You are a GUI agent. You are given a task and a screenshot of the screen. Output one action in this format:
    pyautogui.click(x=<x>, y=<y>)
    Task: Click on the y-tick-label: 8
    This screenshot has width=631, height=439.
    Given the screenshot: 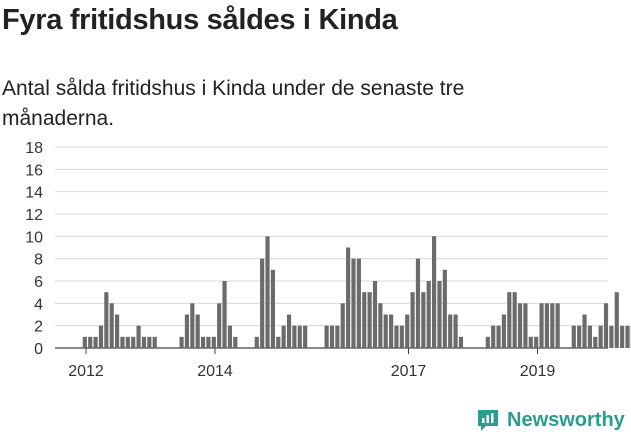 What is the action you would take?
    pyautogui.click(x=38, y=260)
    